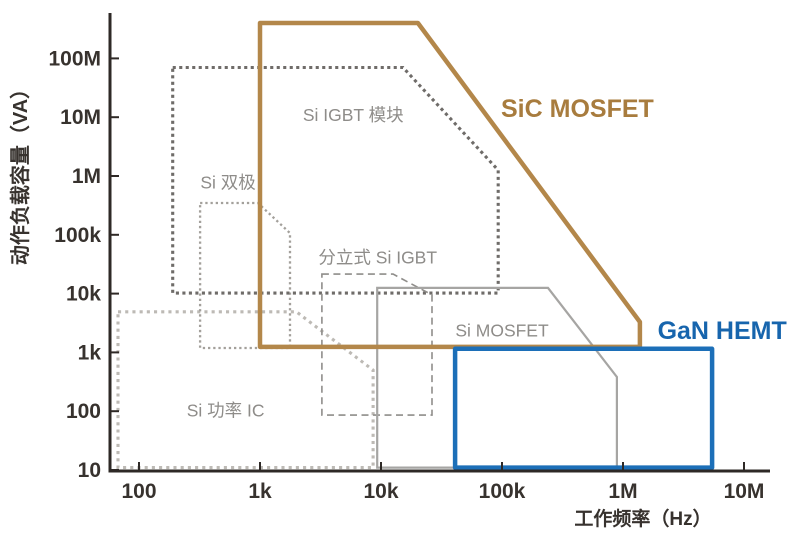 This screenshot has height=540, width=809. Describe the element at coordinates (74, 58) in the screenshot. I see `y-tick-label-100M: 100M` at that location.